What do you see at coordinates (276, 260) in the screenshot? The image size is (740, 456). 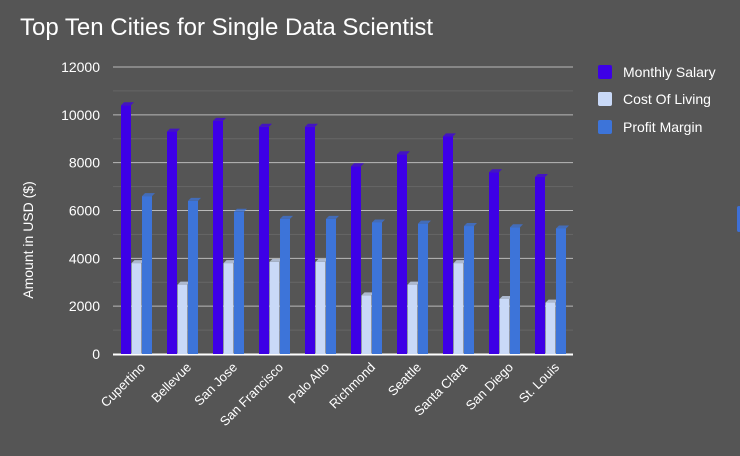 I see `cost-of-living-bar-san-francisco-top` at bounding box center [276, 260].